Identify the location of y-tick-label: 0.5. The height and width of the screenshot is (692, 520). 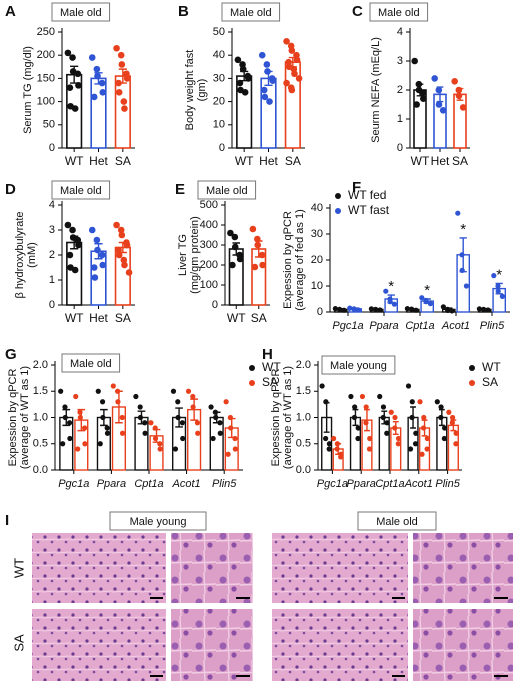
(40, 444).